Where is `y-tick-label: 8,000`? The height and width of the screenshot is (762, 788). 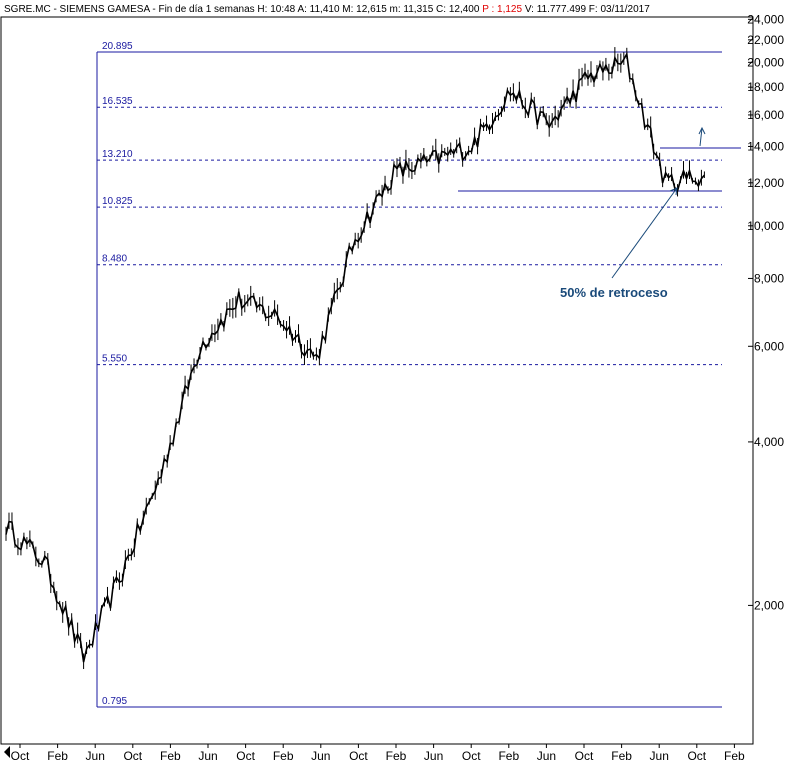 y-tick-label: 8,000 is located at coordinates (769, 278).